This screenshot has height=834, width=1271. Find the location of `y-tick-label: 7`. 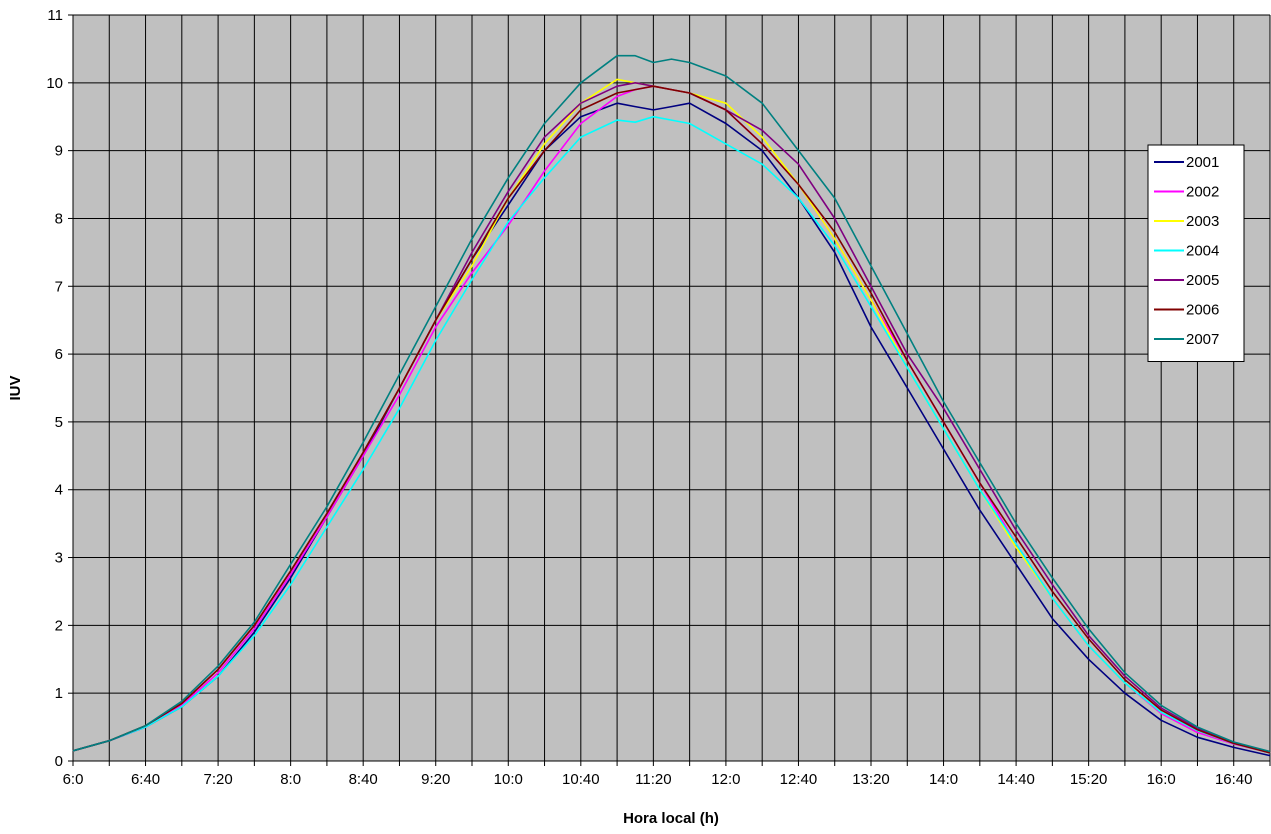

y-tick-label: 7 is located at coordinates (59, 286).